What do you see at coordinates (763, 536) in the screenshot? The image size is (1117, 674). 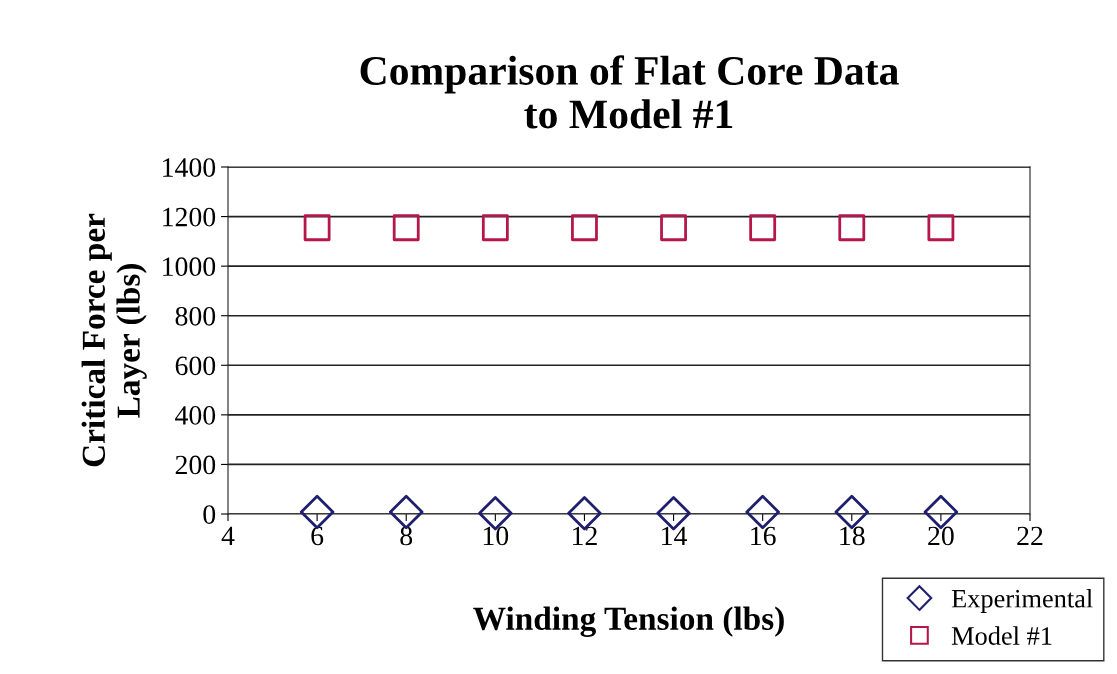 I see `x-tick-label: 16` at bounding box center [763, 536].